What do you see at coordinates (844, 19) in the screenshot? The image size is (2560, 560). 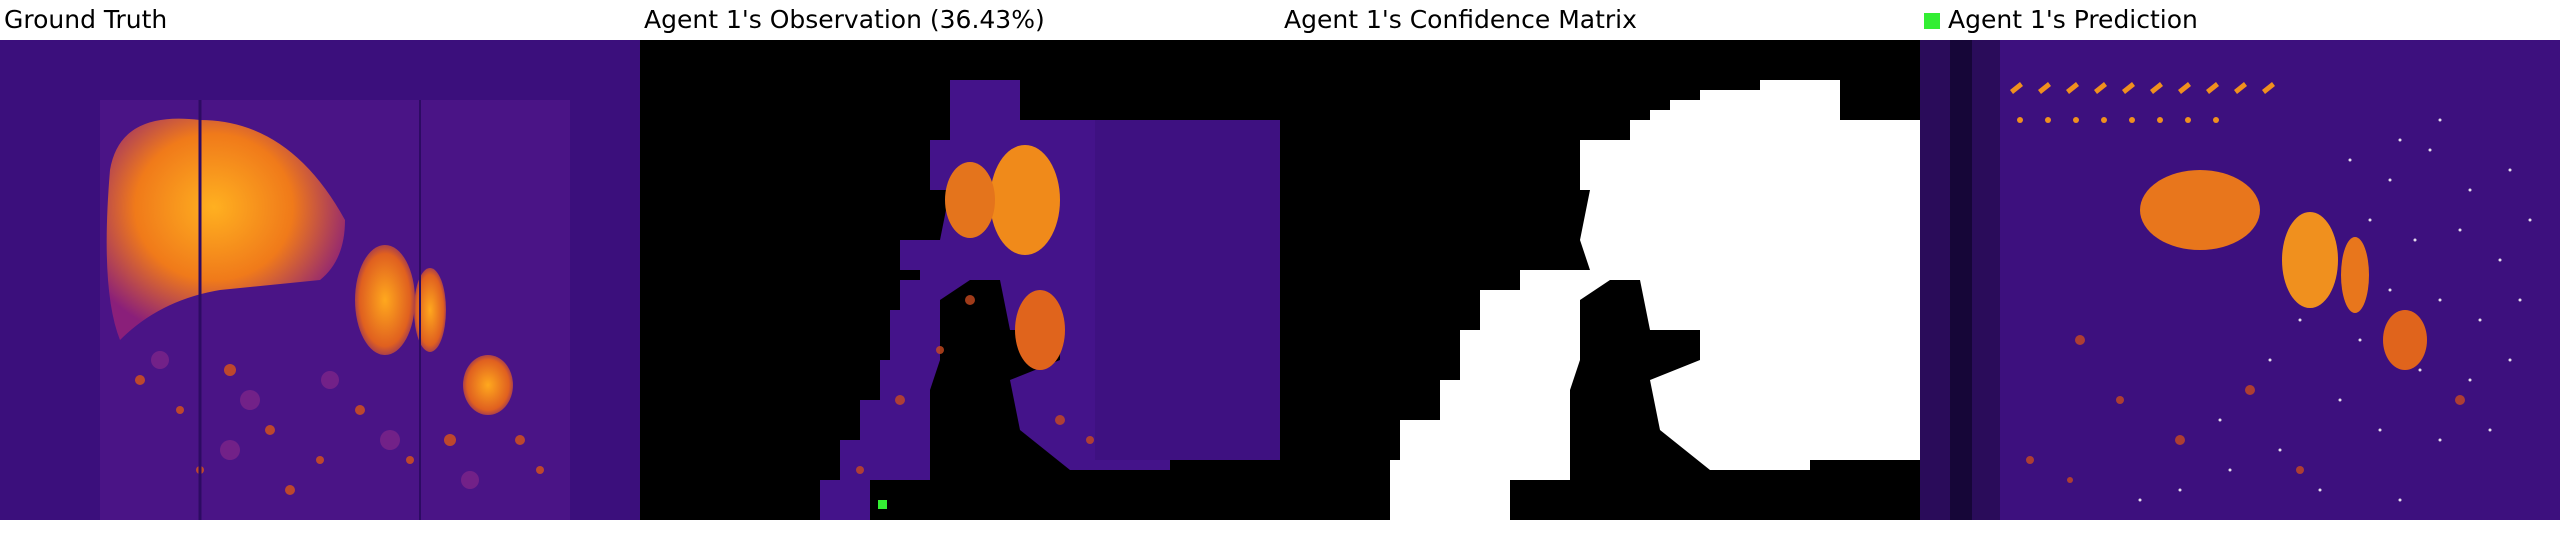 I see `observation-title: Agent 1's Observation (36.43%)` at bounding box center [844, 19].